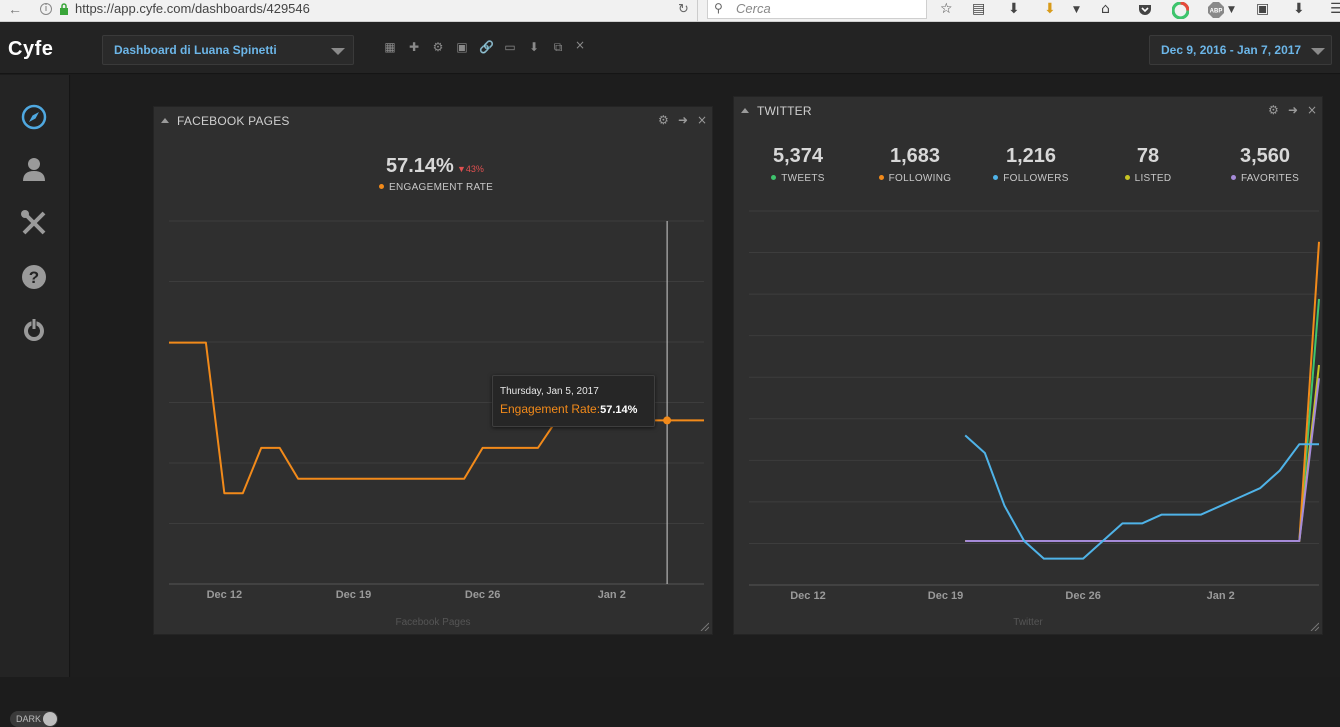 This screenshot has width=1340, height=727. I want to click on legend-text: LISTED, so click(1153, 178).